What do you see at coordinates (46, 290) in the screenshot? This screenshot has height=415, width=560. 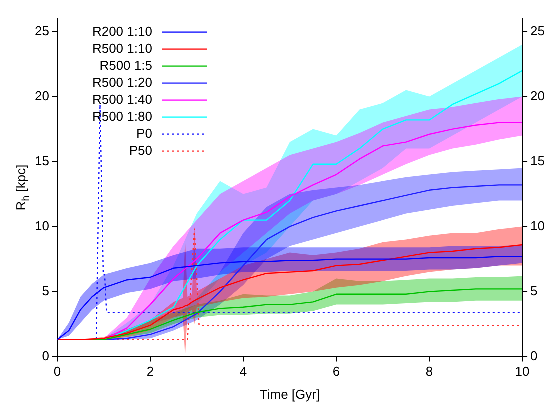 I see `y-tick-label: 5` at bounding box center [46, 290].